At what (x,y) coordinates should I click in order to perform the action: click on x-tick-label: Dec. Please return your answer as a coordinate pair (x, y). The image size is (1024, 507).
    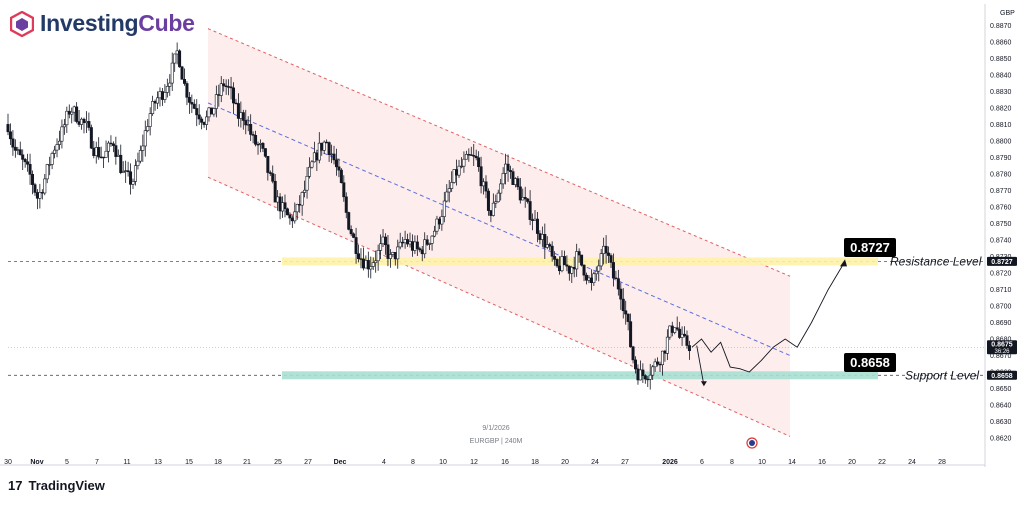
    Looking at the image, I should click on (340, 462).